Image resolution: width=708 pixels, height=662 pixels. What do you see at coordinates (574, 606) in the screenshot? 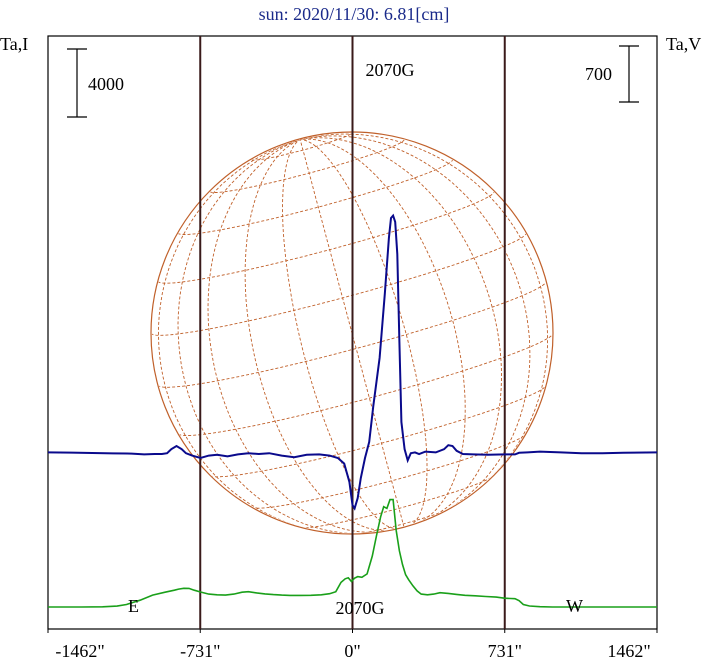
I see `west-label: W` at bounding box center [574, 606].